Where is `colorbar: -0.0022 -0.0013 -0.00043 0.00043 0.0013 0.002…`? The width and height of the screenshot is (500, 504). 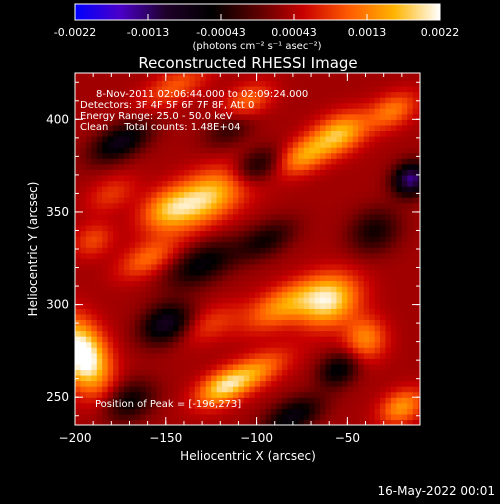 colorbar: -0.0022 -0.0013 -0.00043 0.00043 0.0013 0.002… is located at coordinates (256, 27).